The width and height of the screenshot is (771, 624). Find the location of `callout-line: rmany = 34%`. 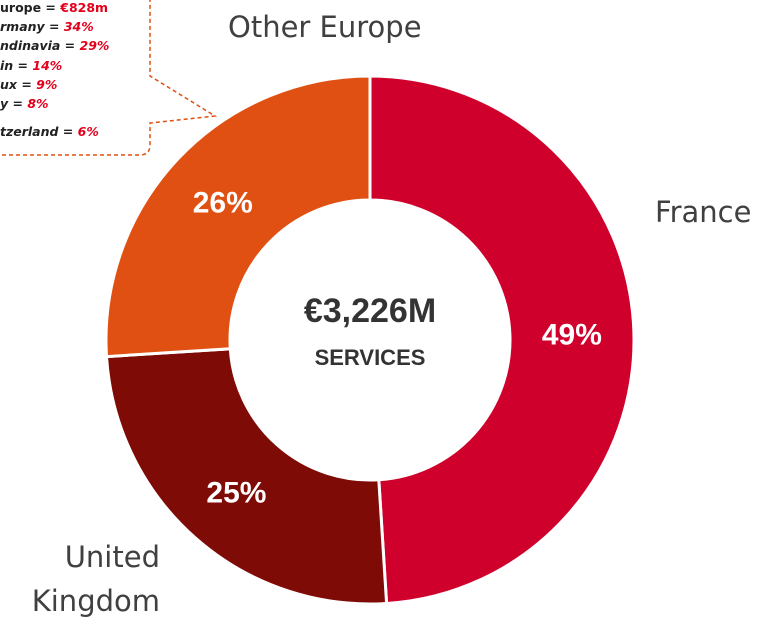

callout-line: rmany = 34% is located at coordinates (47, 26).